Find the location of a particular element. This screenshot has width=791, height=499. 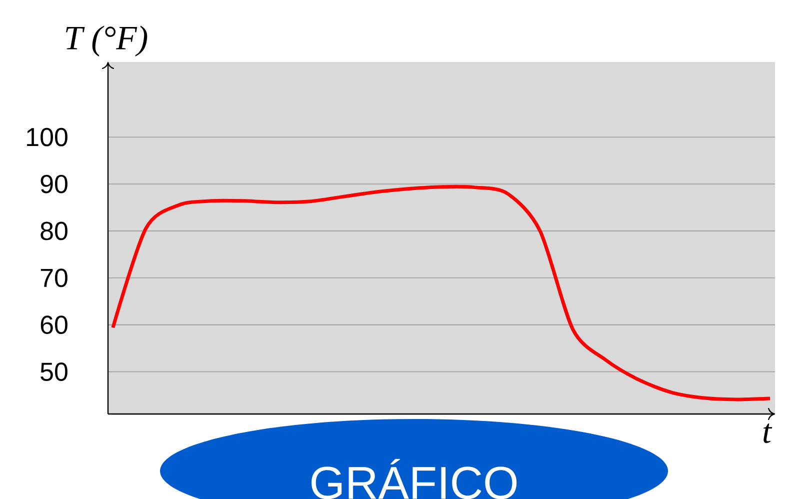

y-tick-label: 70 is located at coordinates (54, 278).